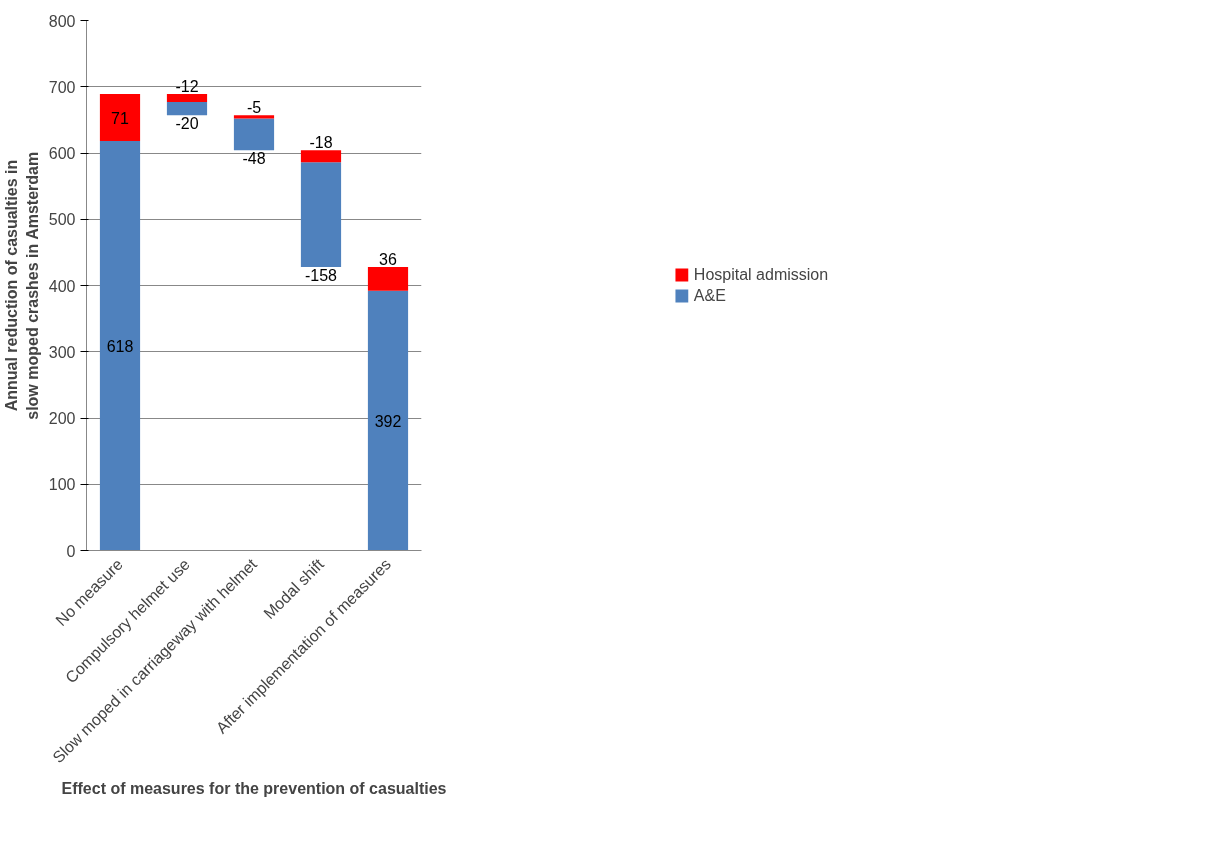 This screenshot has height=848, width=1214. Describe the element at coordinates (321, 275) in the screenshot. I see `data-label: -158` at that location.